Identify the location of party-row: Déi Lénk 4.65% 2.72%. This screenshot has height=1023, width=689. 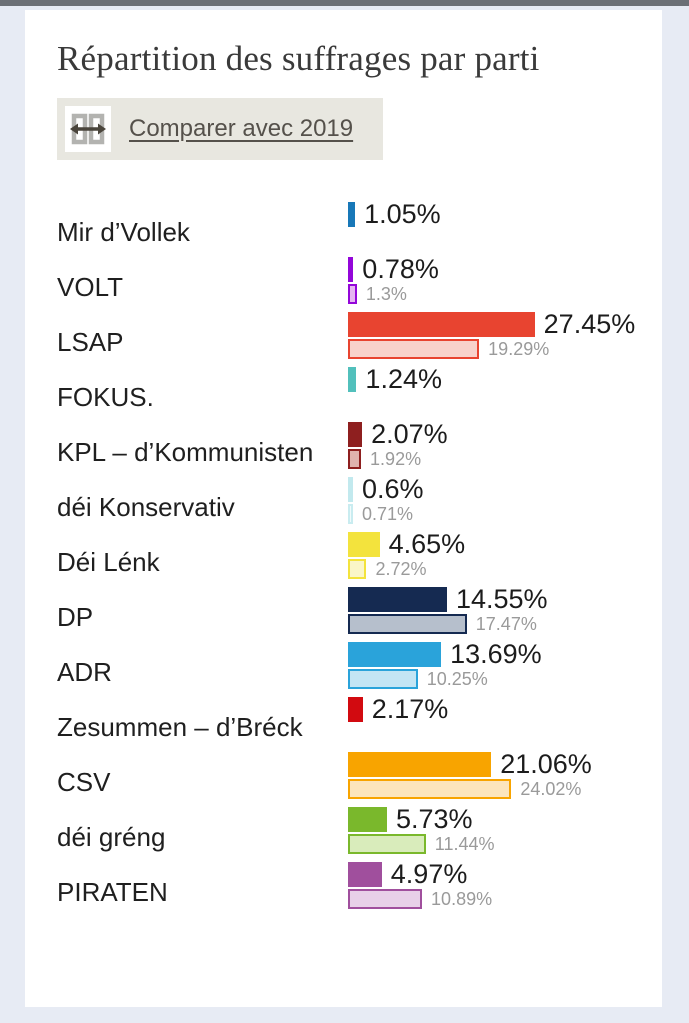
(345, 558).